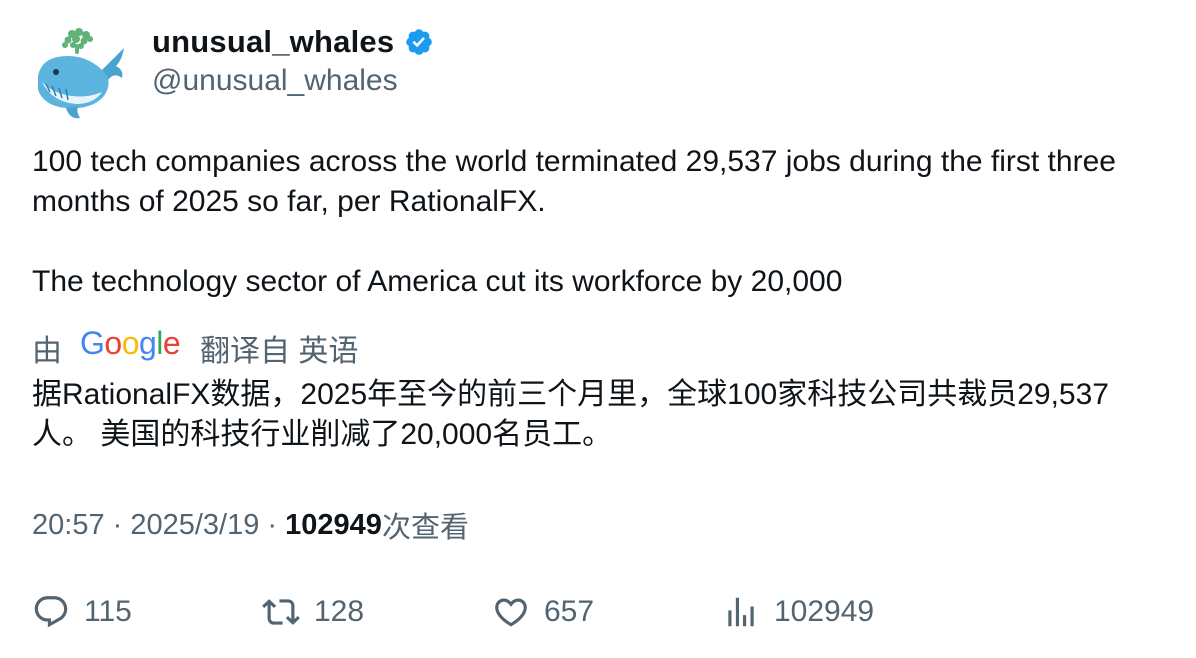 Image resolution: width=1196 pixels, height=658 pixels. I want to click on svg-text: Google, so click(130, 343).